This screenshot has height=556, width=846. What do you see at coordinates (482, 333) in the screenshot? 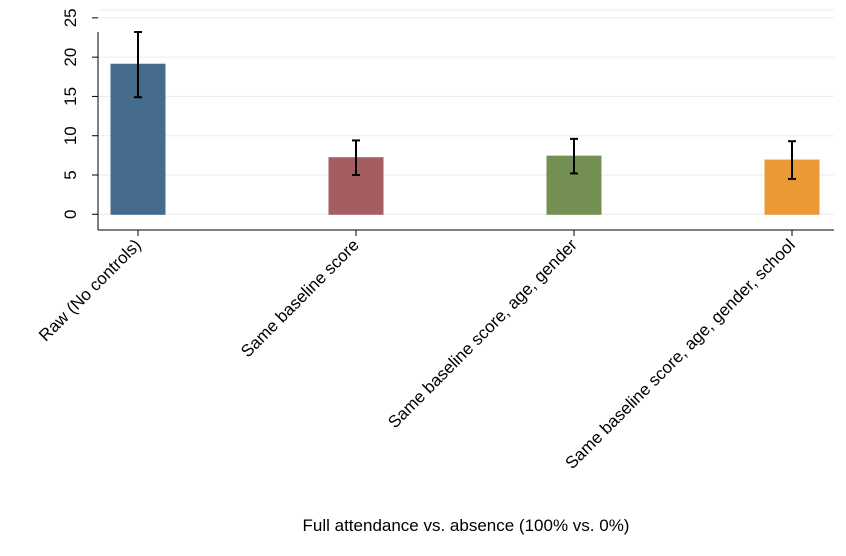
I see `x-tick-label: Same baseline score, age, gender` at bounding box center [482, 333].